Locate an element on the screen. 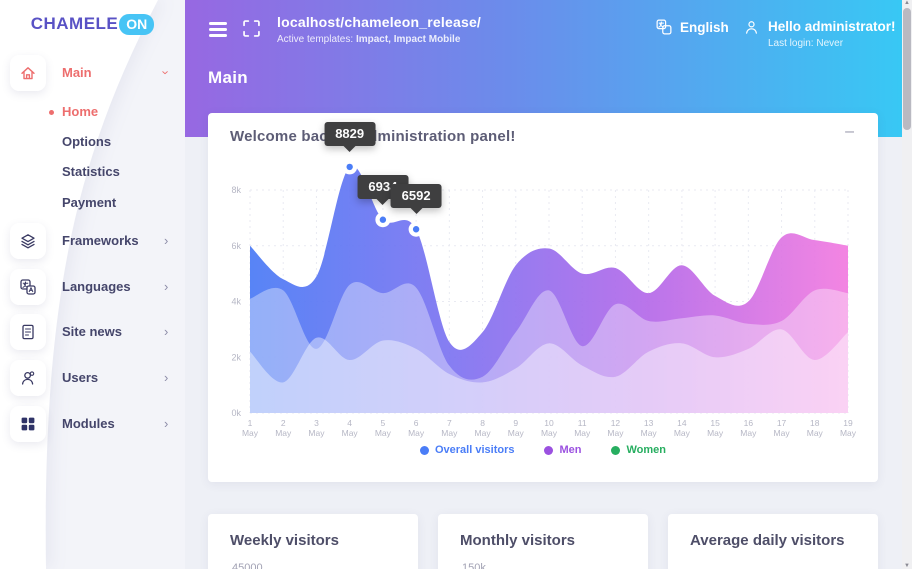 This screenshot has height=569, width=912. sidebar-item-payment: Payment is located at coordinates (89, 202).